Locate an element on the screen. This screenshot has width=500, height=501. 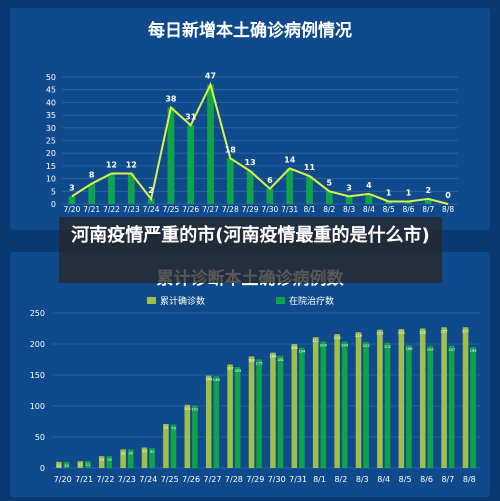
chart1-xtick: 7/27 is located at coordinates (210, 209).